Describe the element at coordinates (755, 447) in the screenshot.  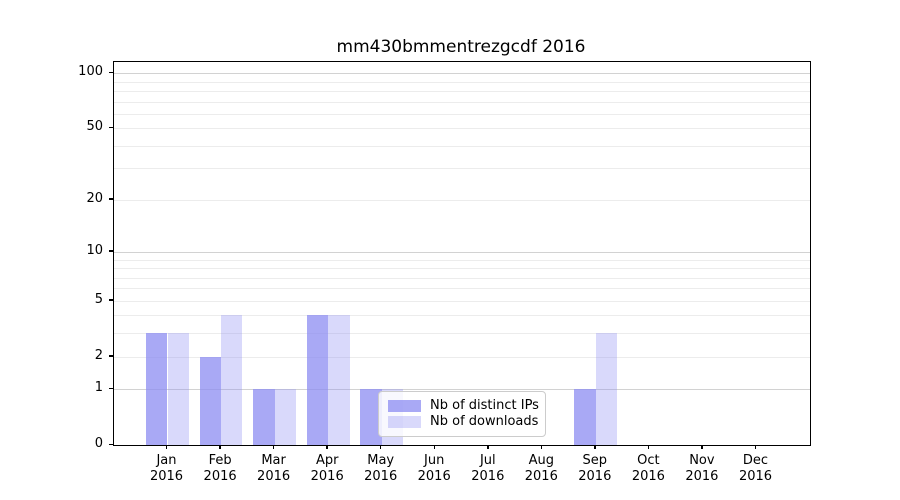
I see `x-tick-mark-dec` at that location.